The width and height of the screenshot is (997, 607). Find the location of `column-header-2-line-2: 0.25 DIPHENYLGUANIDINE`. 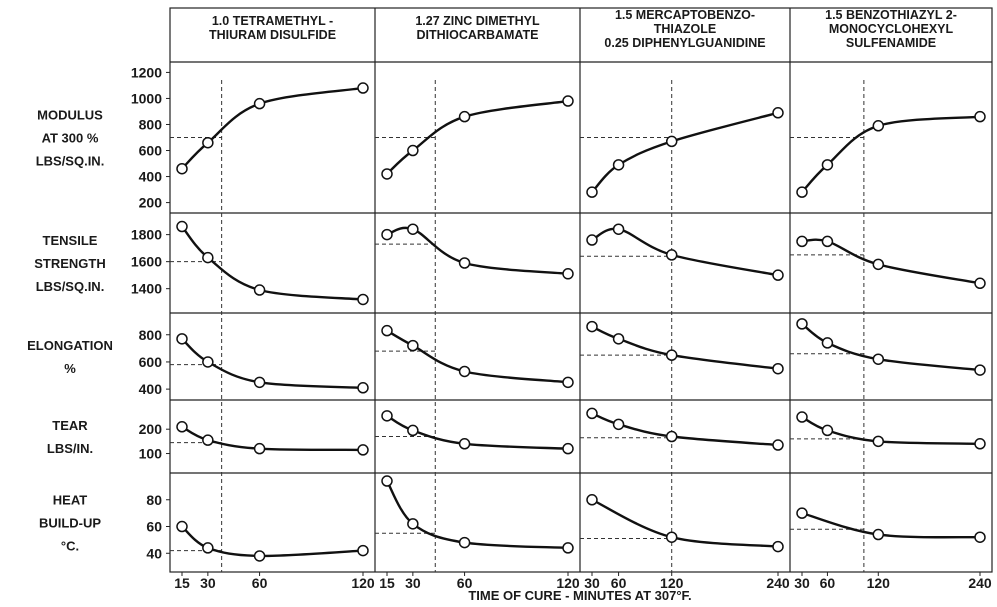

column-header-2-line-2: 0.25 DIPHENYLGUANIDINE is located at coordinates (684, 43).